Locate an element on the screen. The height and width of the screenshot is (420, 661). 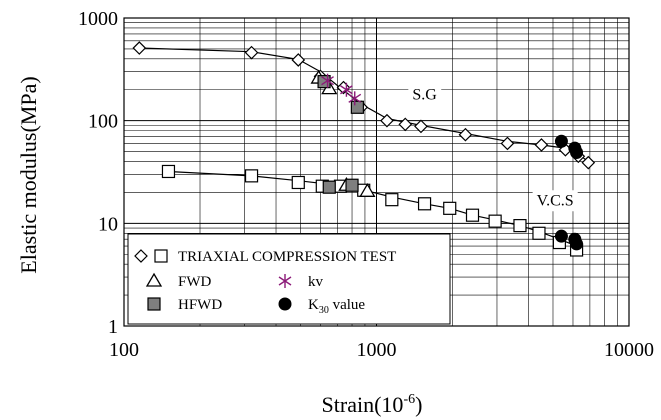
x-axis-label-exponent: -6 is located at coordinates (409, 399).